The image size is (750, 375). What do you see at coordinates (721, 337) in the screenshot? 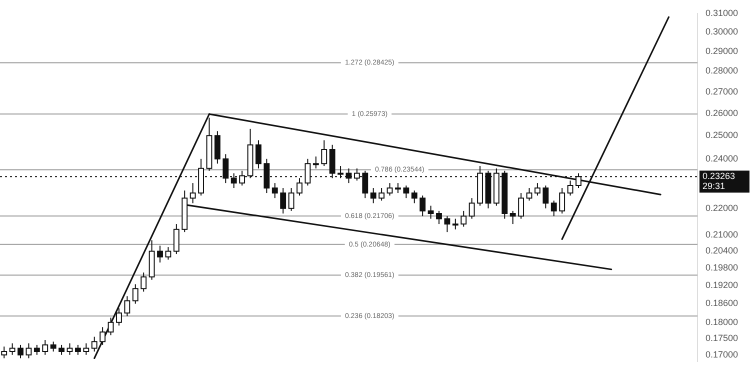
I see `y-tick-label: 0.17500` at bounding box center [721, 337].